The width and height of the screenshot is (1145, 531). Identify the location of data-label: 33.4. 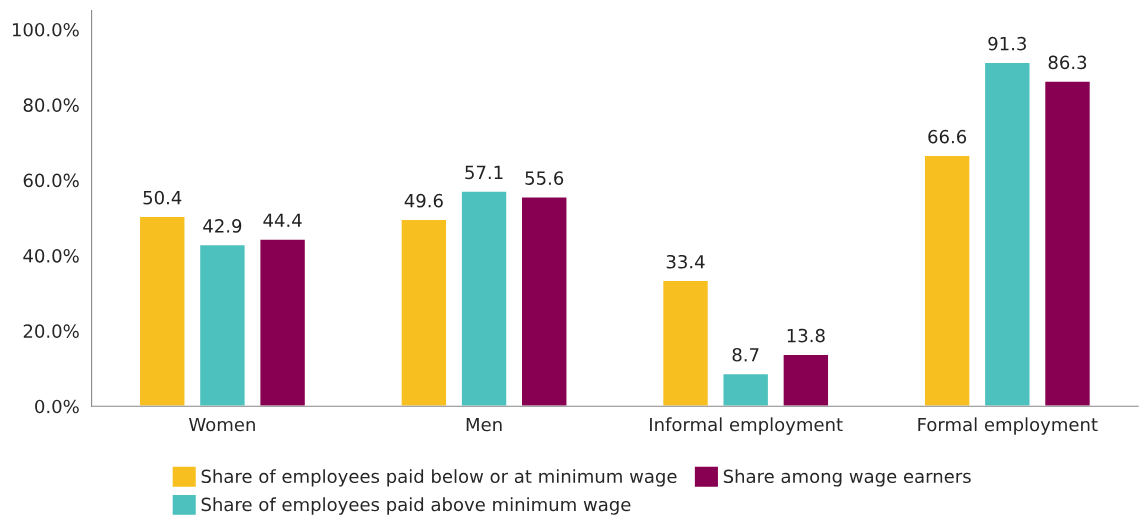
(685, 261).